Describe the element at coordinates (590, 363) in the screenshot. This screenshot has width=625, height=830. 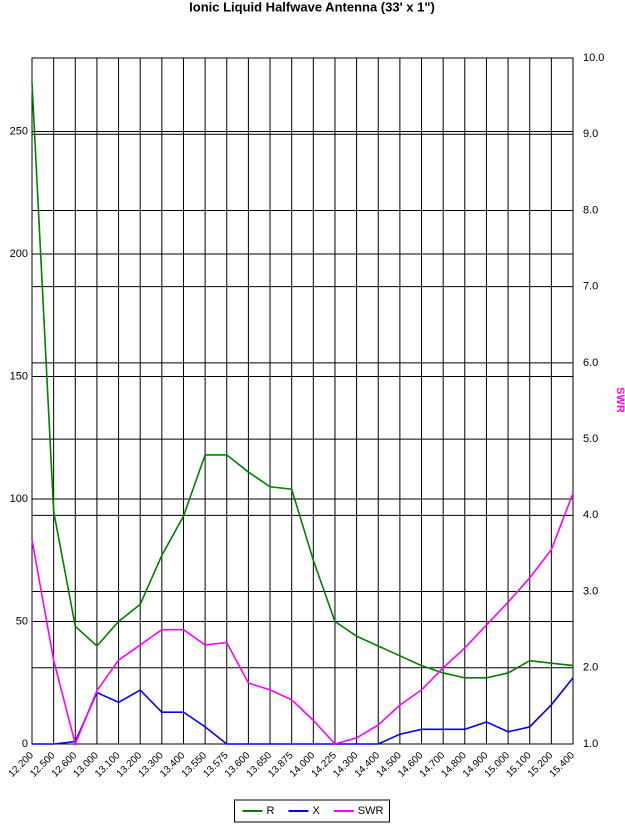
I see `y2-tick-label: 6.0` at that location.